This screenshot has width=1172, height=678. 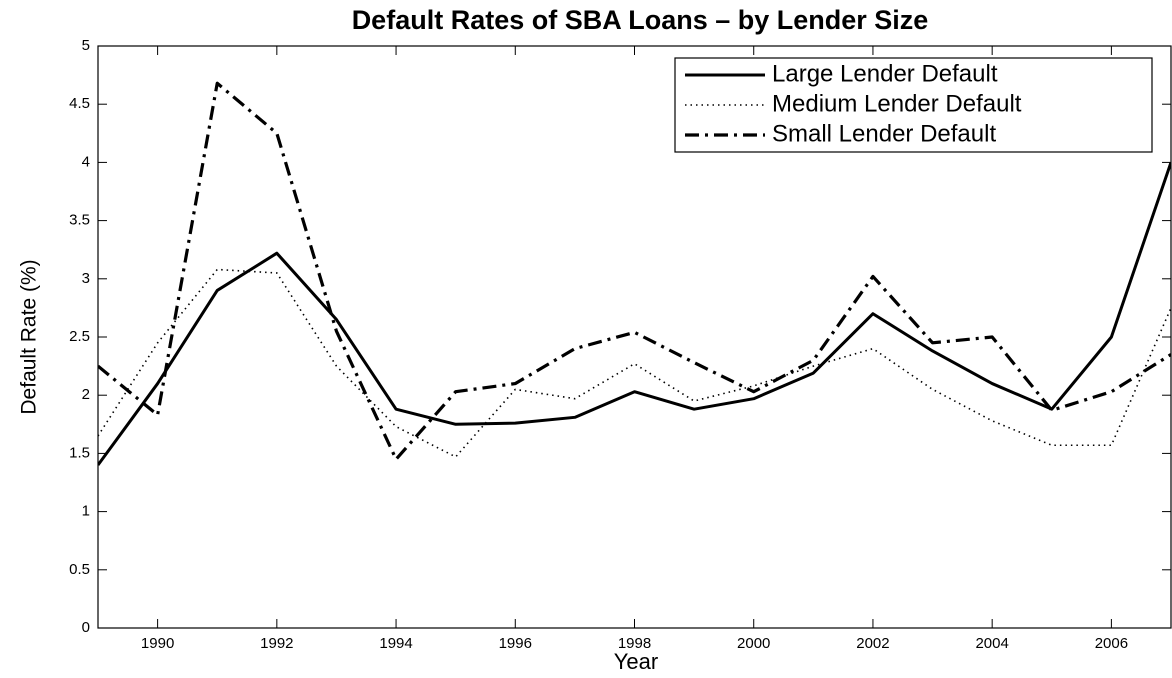 What do you see at coordinates (157, 643) in the screenshot?
I see `x-tick-label: 1990` at bounding box center [157, 643].